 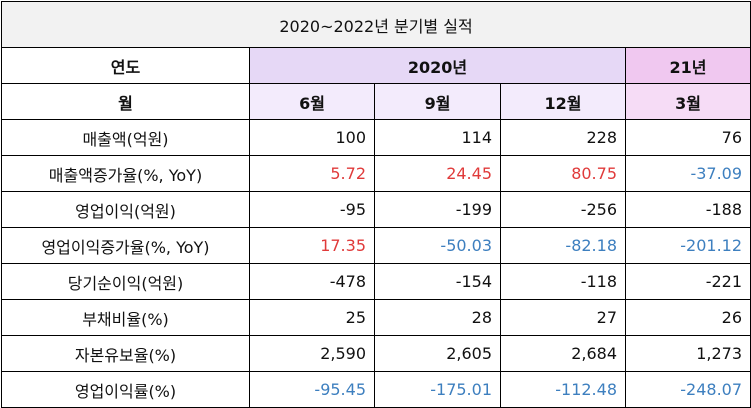 I want to click on value-cell: -154, so click(x=437, y=281).